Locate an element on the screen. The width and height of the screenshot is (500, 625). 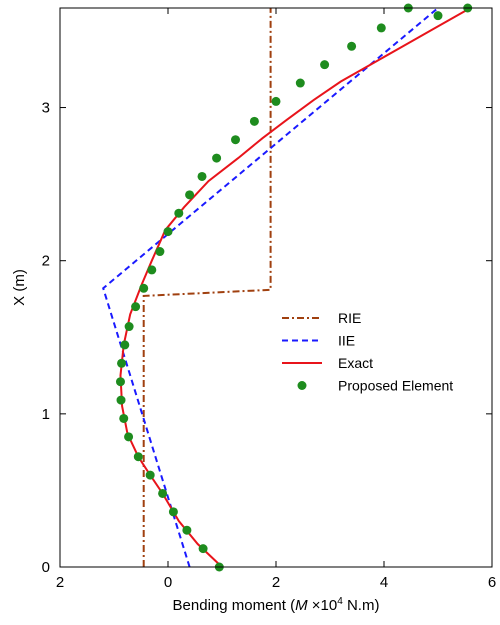
legend-swatch-proposed-element is located at coordinates (302, 385).